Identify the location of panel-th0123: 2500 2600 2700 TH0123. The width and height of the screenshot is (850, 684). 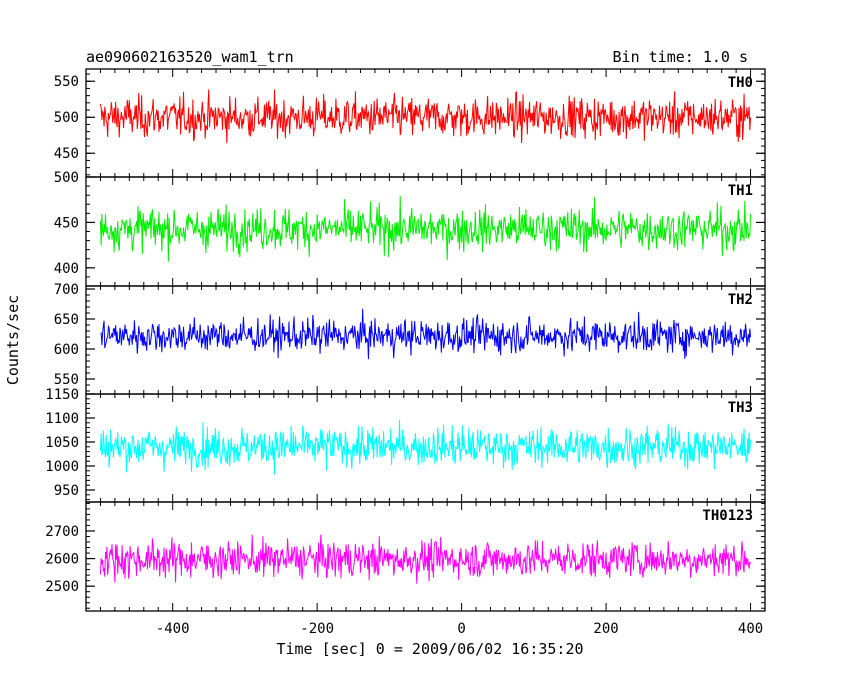
(405, 556).